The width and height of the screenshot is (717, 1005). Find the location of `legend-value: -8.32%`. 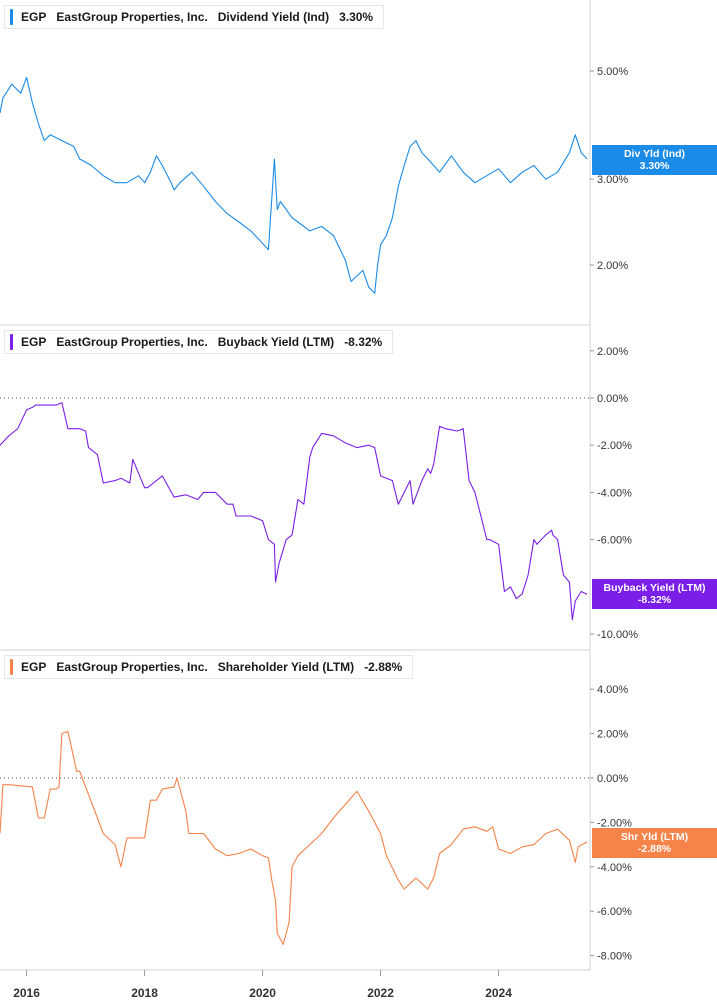

legend-value: -8.32% is located at coordinates (363, 342).